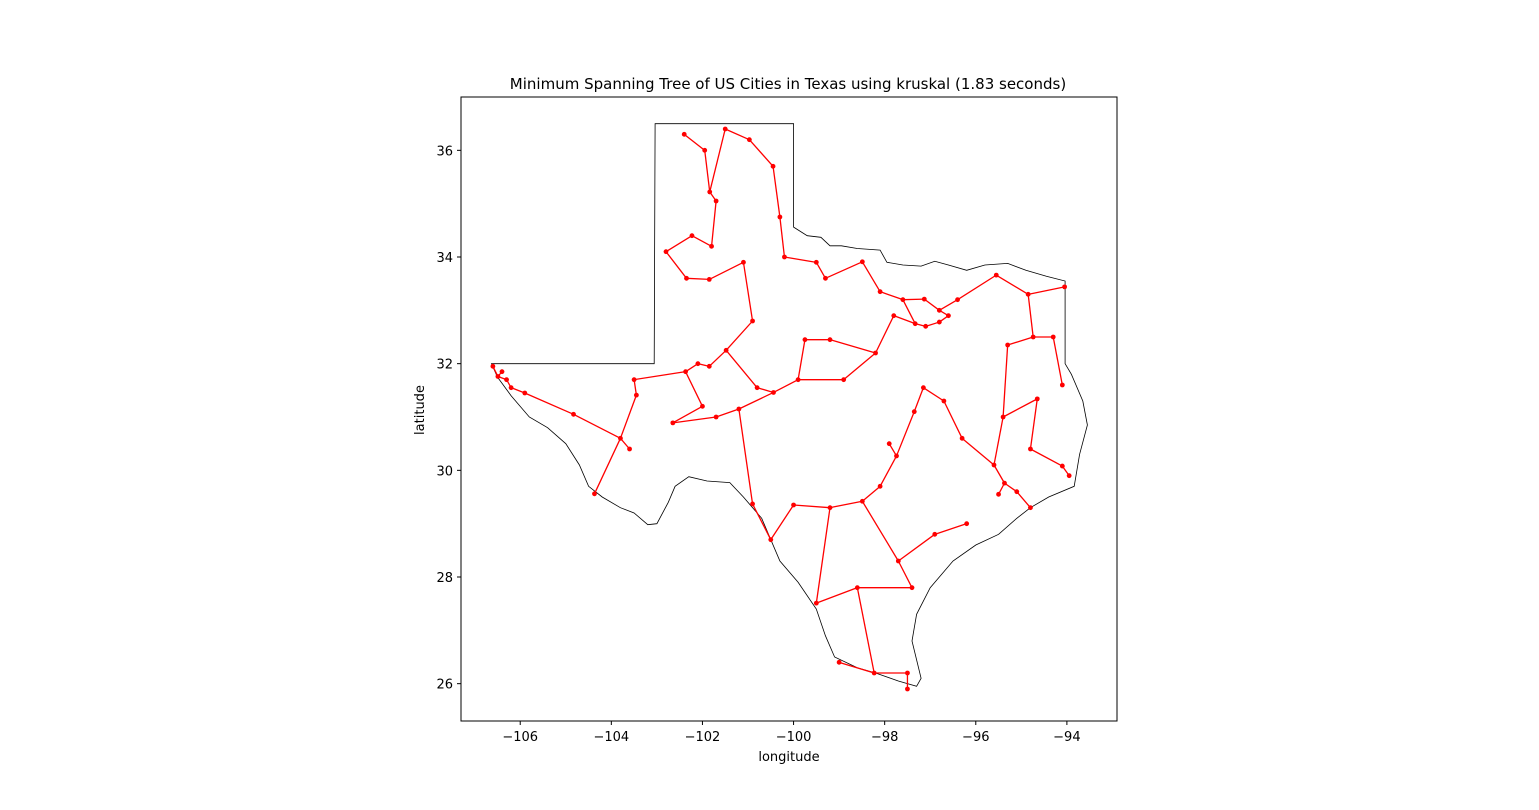  I want to click on x-axis-ticks: −106 −104 −102 −100 −98 −96 −94, so click(791, 733).